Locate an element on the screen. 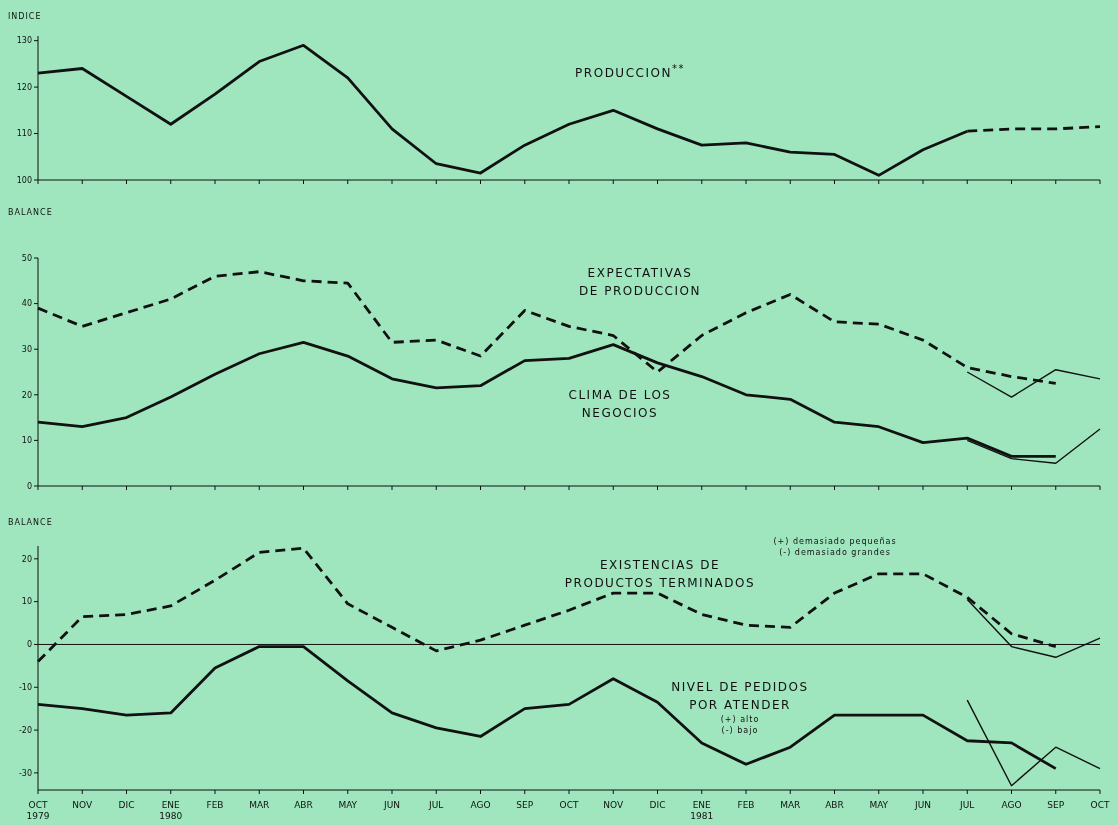 Image resolution: width=1118 pixels, height=825 pixels. text: EXPECTATIVAS DE PRODUCCION is located at coordinates (640, 282).